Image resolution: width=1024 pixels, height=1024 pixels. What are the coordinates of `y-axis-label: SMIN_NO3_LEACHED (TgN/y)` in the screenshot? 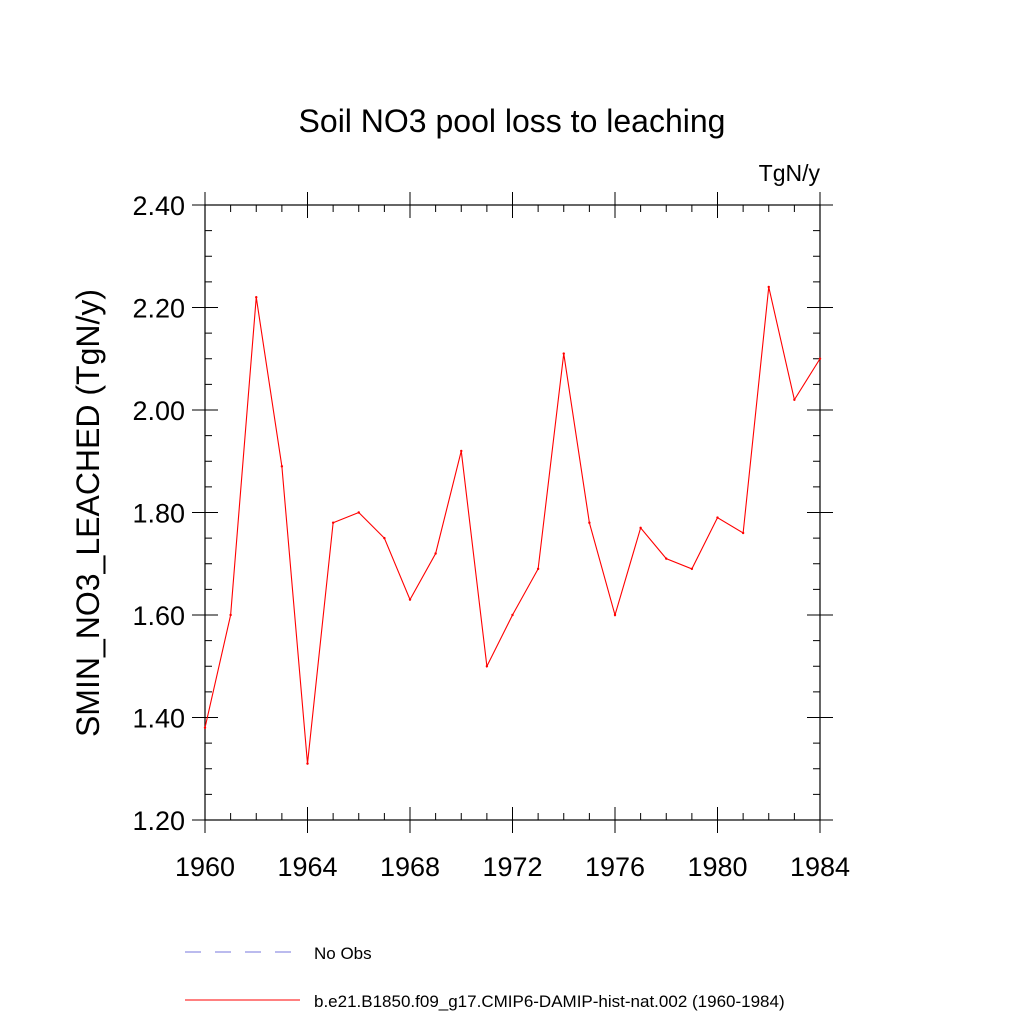 It's located at (88, 513).